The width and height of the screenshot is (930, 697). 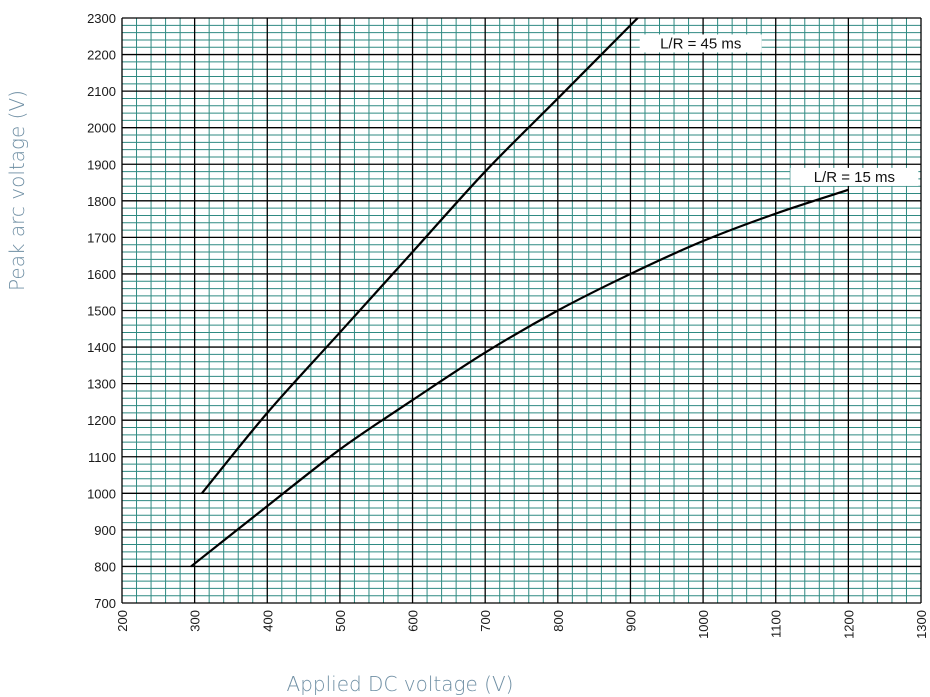 I want to click on y-tick-label: 2100, so click(x=101, y=91).